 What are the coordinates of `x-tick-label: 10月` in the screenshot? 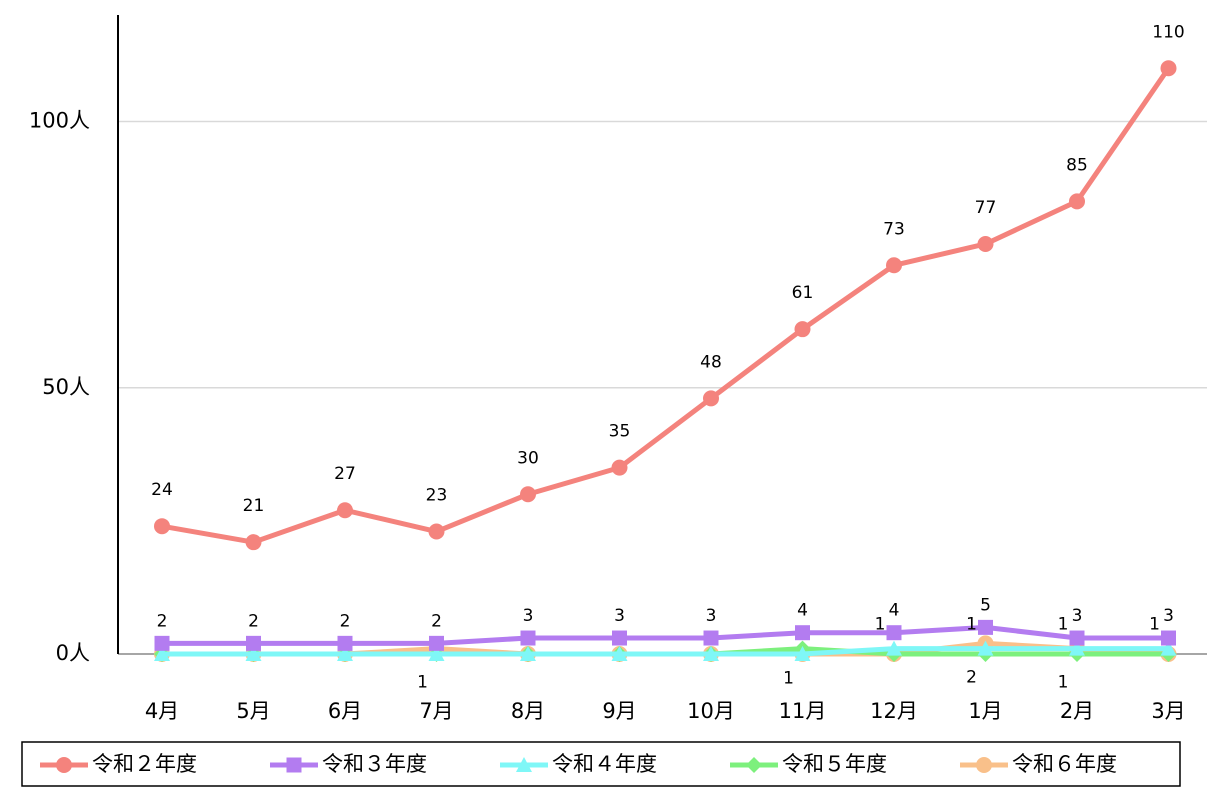 It's located at (711, 711).